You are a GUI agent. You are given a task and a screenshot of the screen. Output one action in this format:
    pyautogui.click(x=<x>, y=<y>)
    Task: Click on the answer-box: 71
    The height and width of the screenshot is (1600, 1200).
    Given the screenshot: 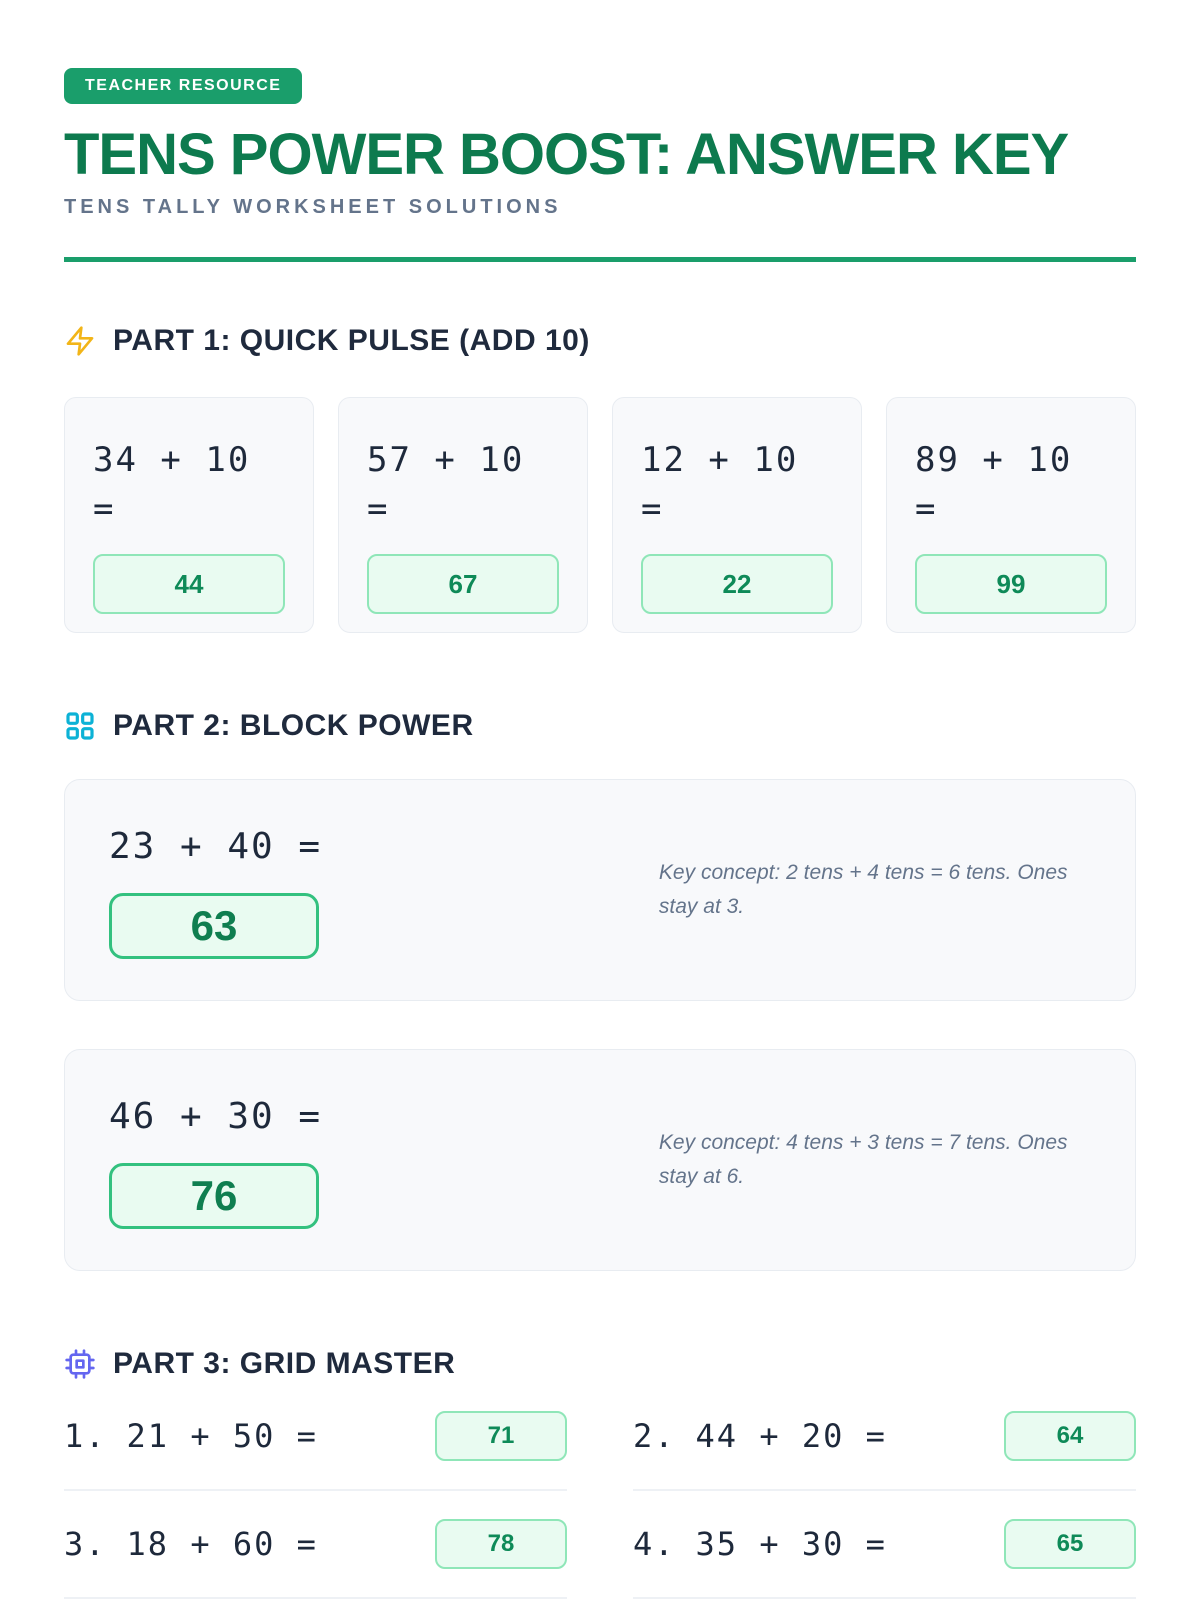 What is the action you would take?
    pyautogui.click(x=501, y=1436)
    